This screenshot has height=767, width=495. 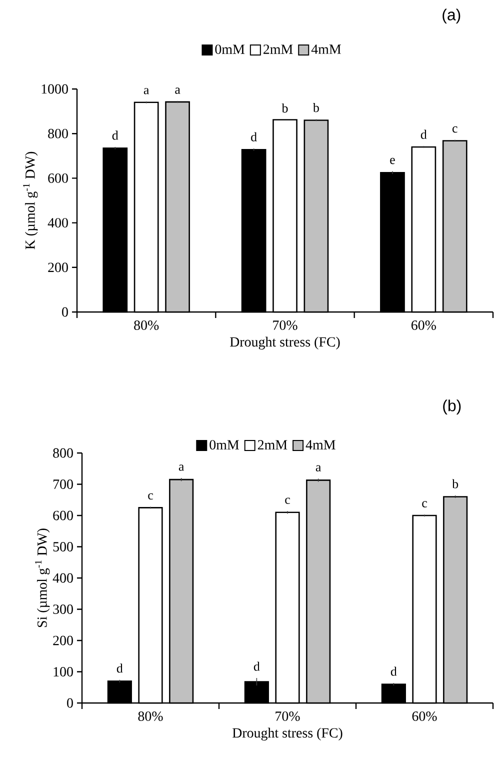 What do you see at coordinates (63, 547) in the screenshot?
I see `y-tick-label: 500` at bounding box center [63, 547].